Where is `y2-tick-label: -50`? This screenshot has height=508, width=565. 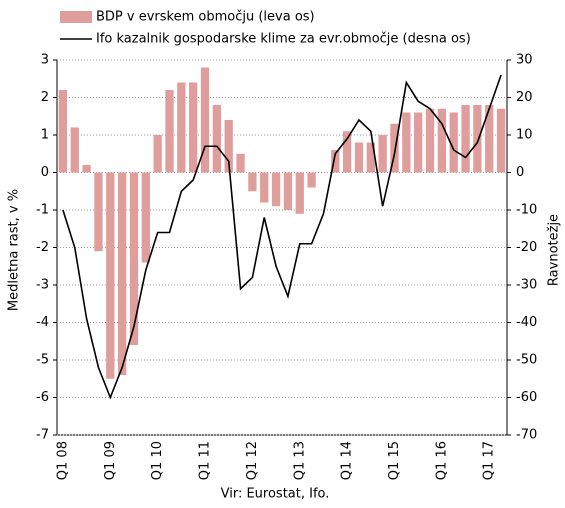
y2-tick-label: -50 is located at coordinates (526, 360).